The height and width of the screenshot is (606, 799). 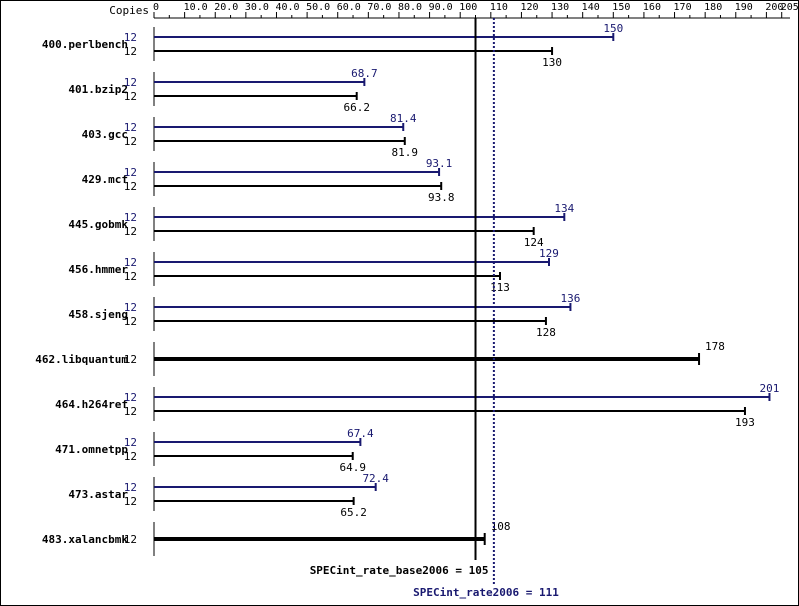 What do you see at coordinates (257, 7) in the screenshot?
I see `x-tick-label: 30.0` at bounding box center [257, 7].